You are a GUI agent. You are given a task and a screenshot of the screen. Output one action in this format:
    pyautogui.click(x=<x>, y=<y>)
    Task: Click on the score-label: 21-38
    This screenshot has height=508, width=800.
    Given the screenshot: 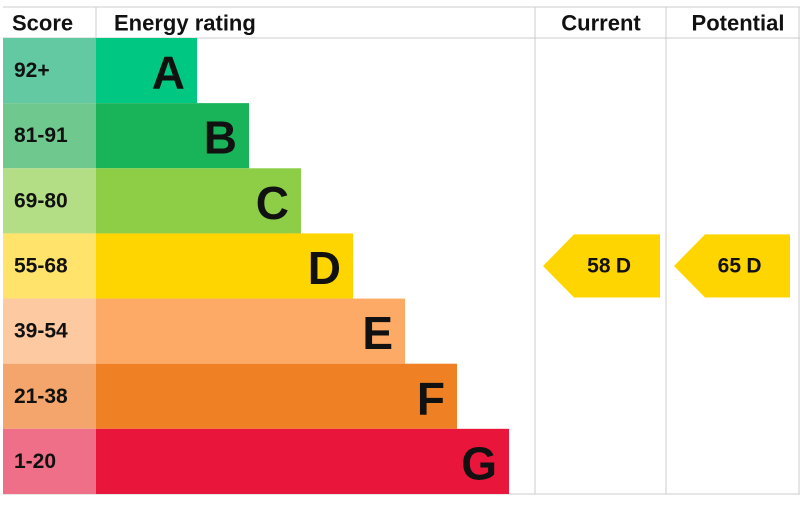 What is the action you would take?
    pyautogui.click(x=41, y=396)
    